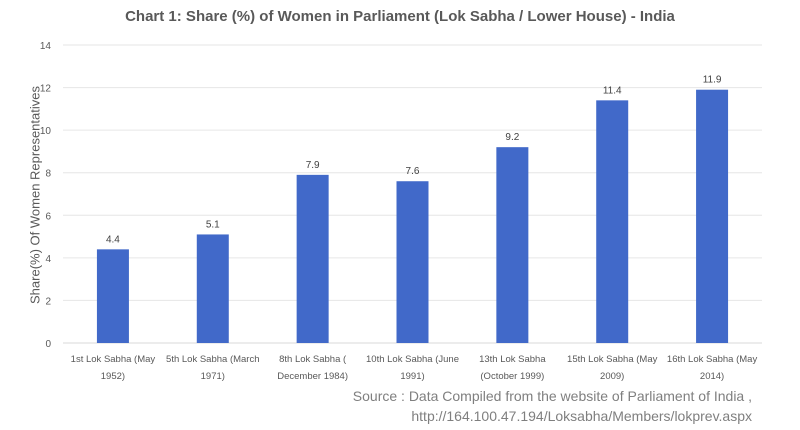 Image resolution: width=800 pixels, height=430 pixels. Describe the element at coordinates (412, 376) in the screenshot. I see `x-tick-label: 1991)` at that location.